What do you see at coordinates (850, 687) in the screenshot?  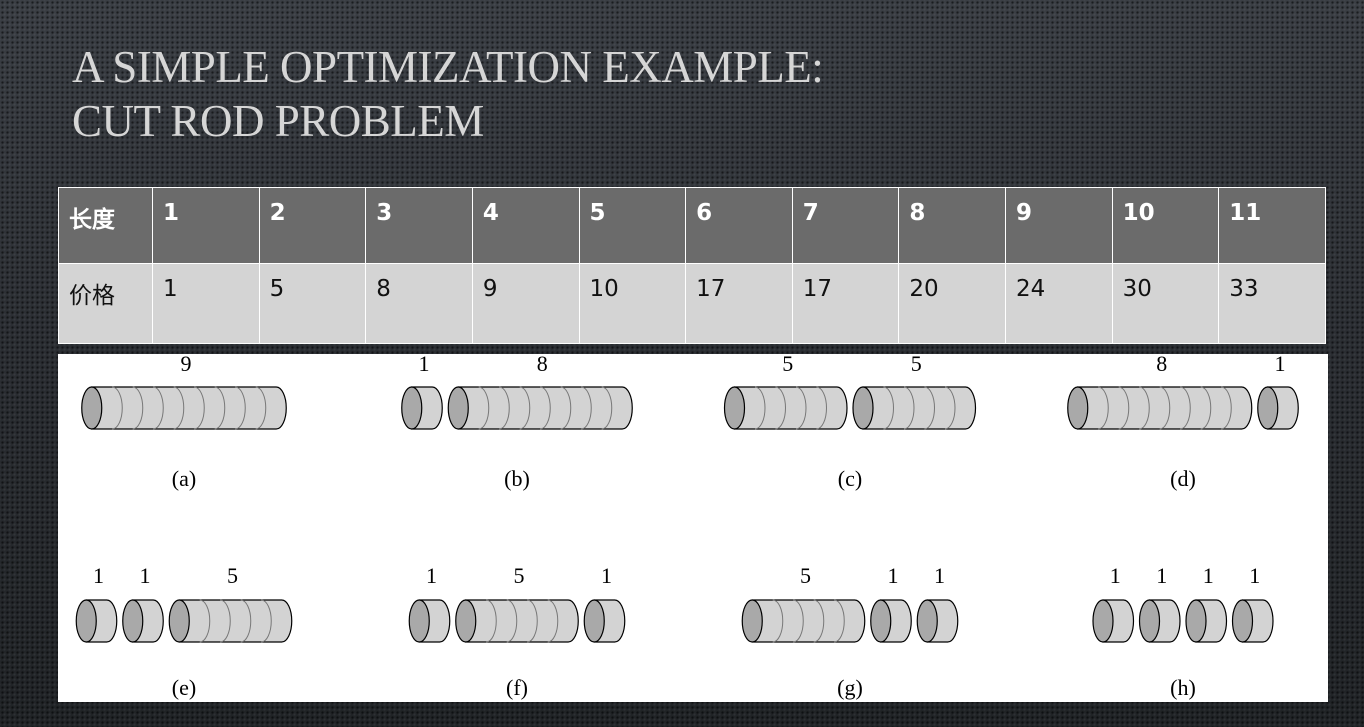 I see `configuration-label: (g)` at bounding box center [850, 687].